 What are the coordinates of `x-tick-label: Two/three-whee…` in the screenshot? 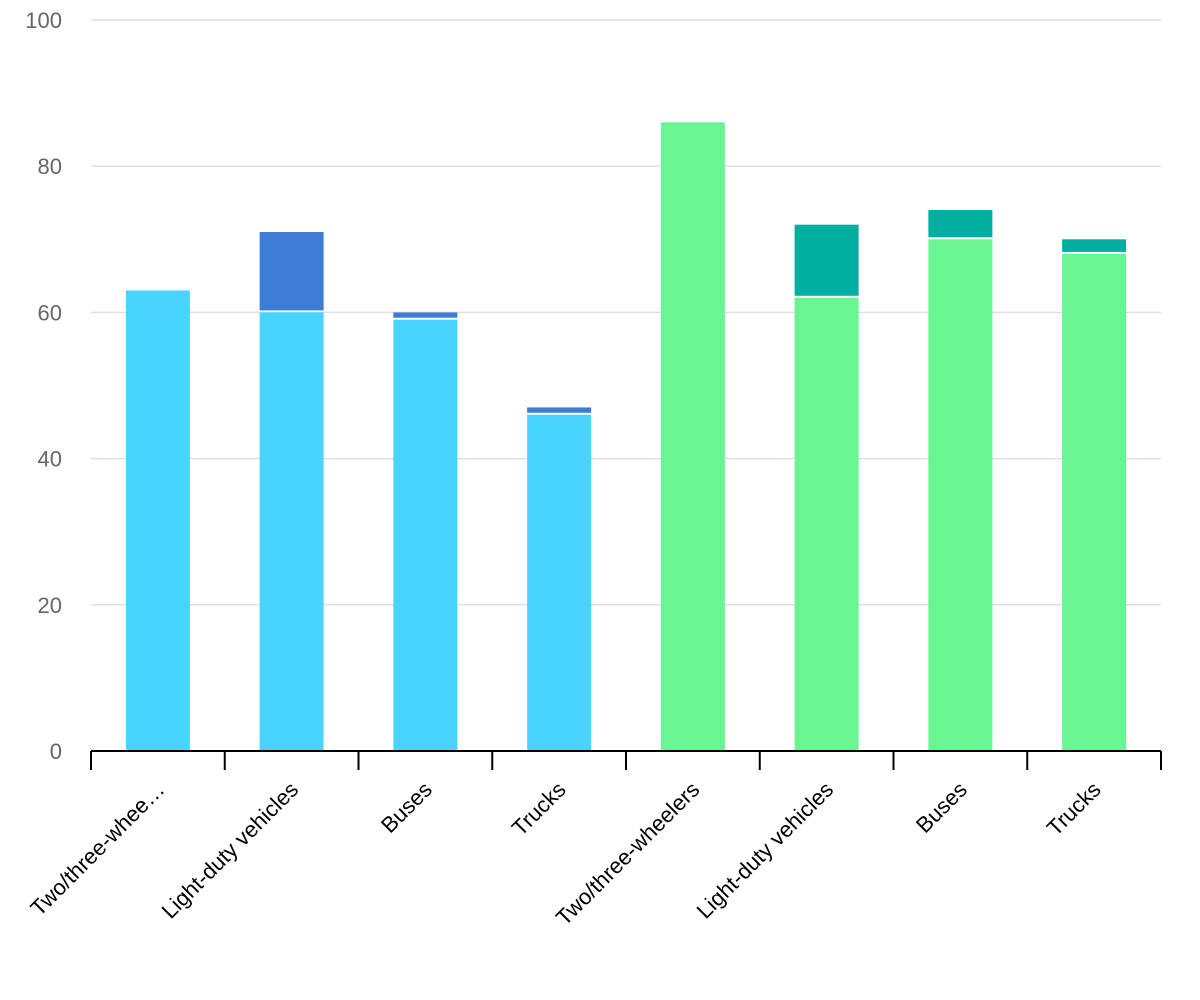 It's located at (97, 849).